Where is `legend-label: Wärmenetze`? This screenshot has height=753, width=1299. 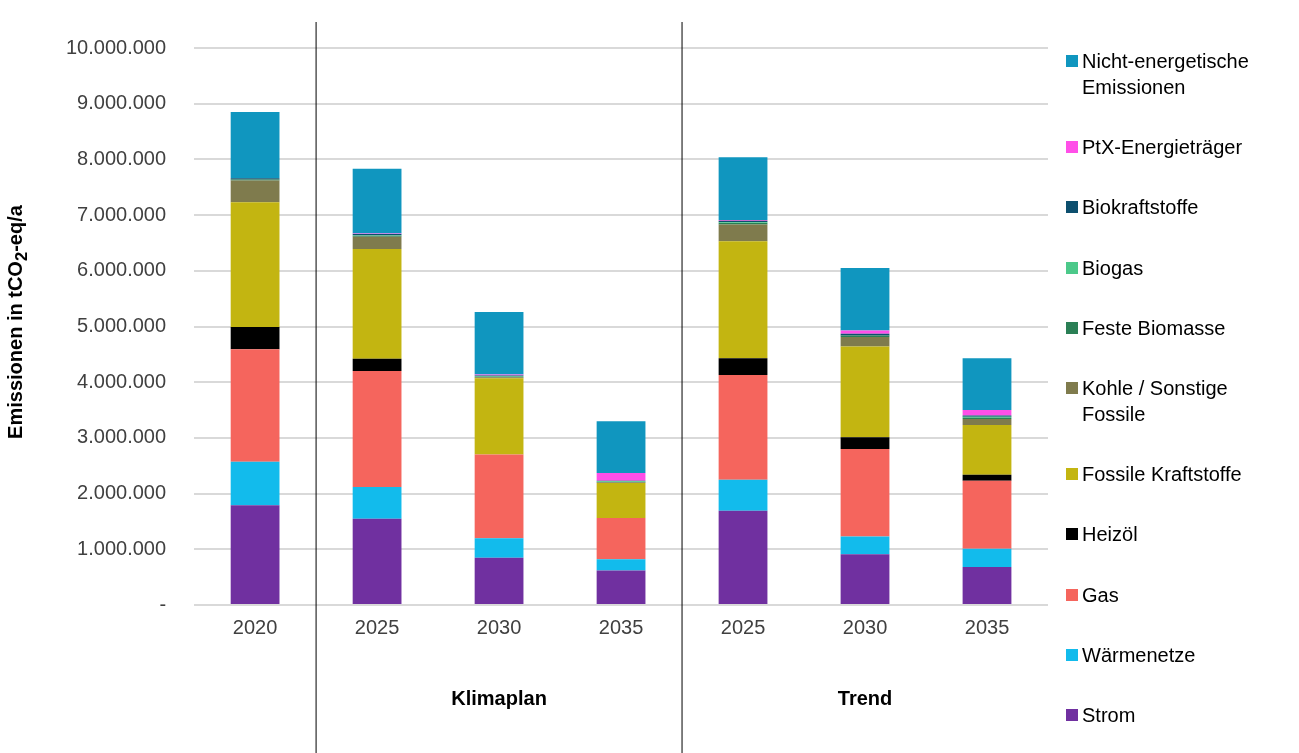
legend-label: Wärmenetze is located at coordinates (1139, 655).